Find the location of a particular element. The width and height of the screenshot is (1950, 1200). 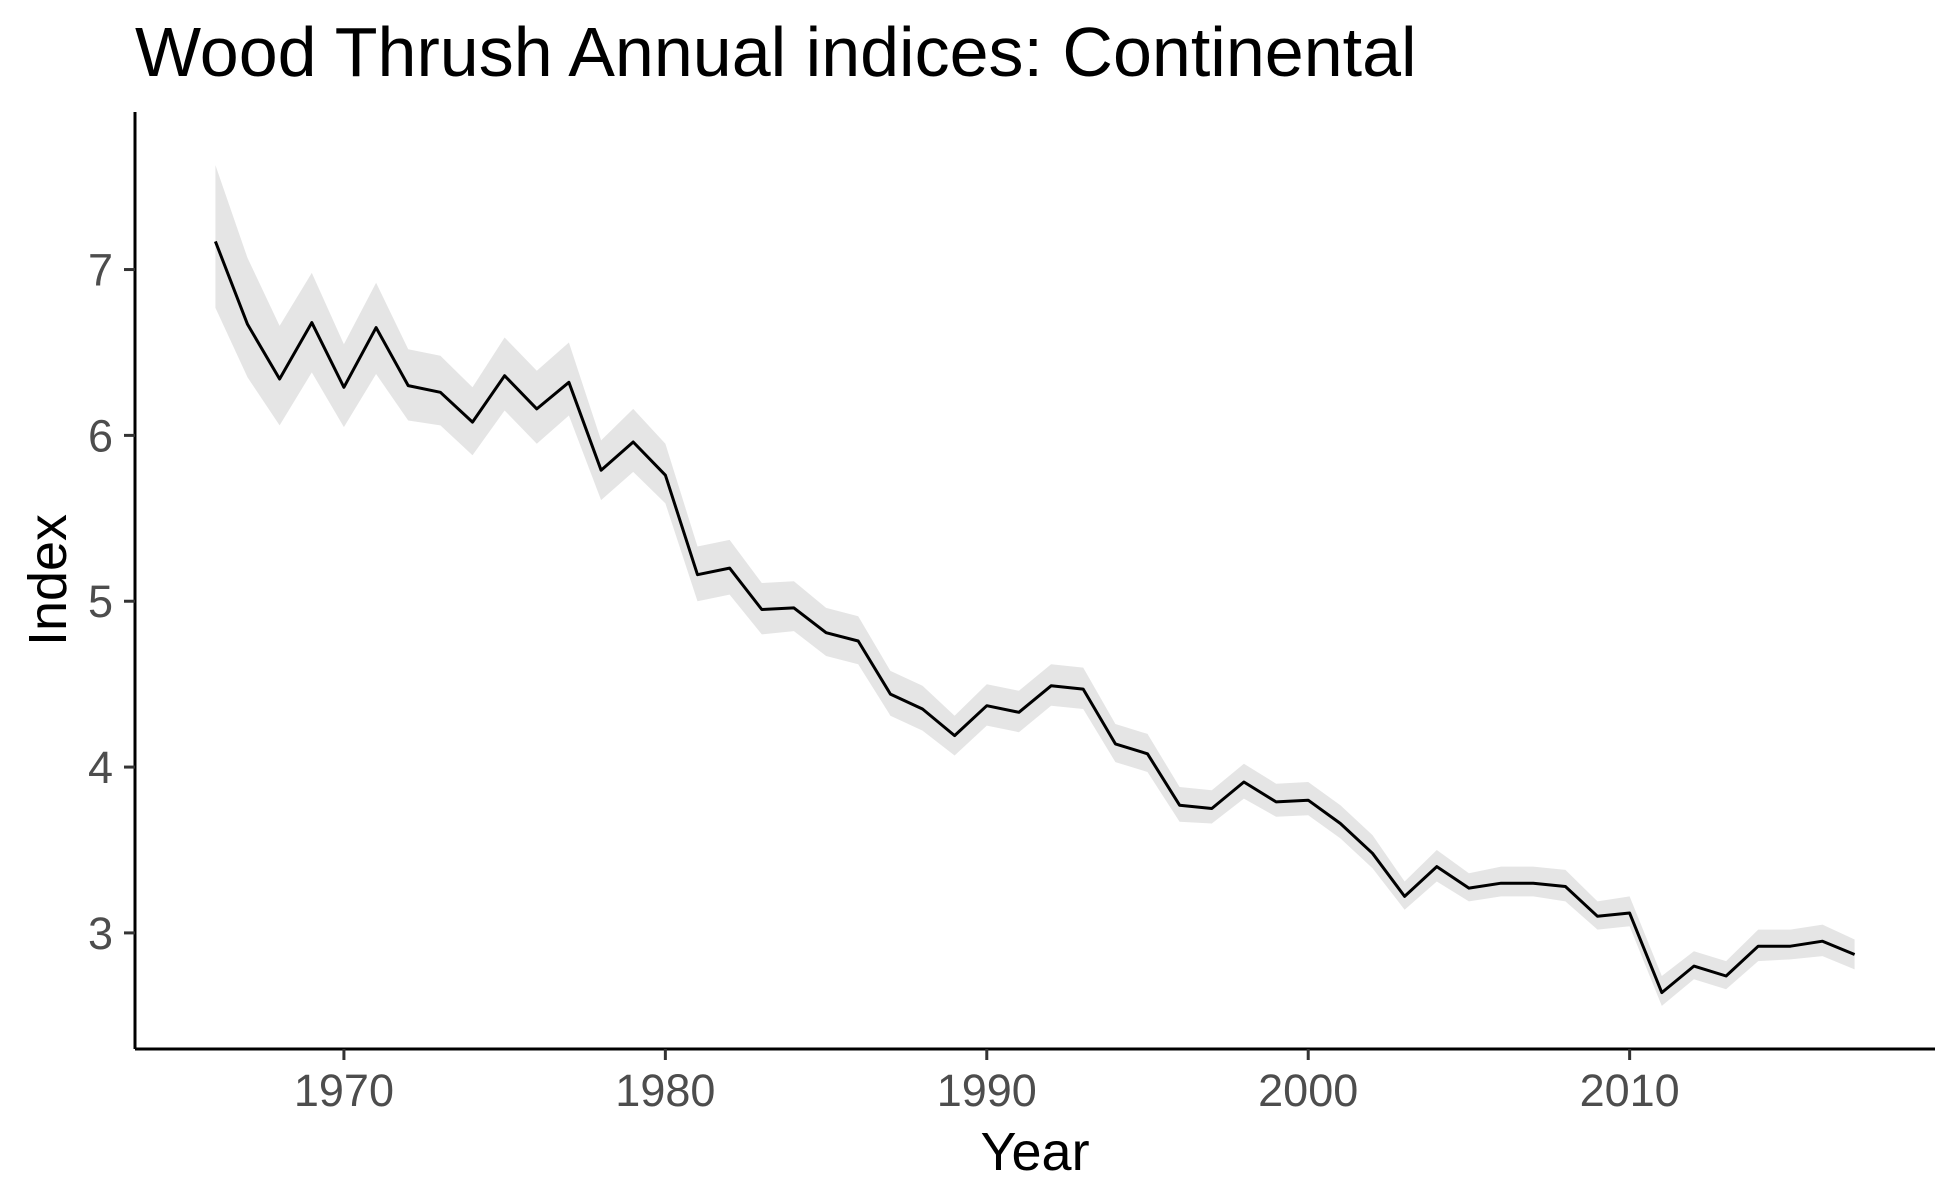

y-tick-label: 7 is located at coordinates (100, 270).